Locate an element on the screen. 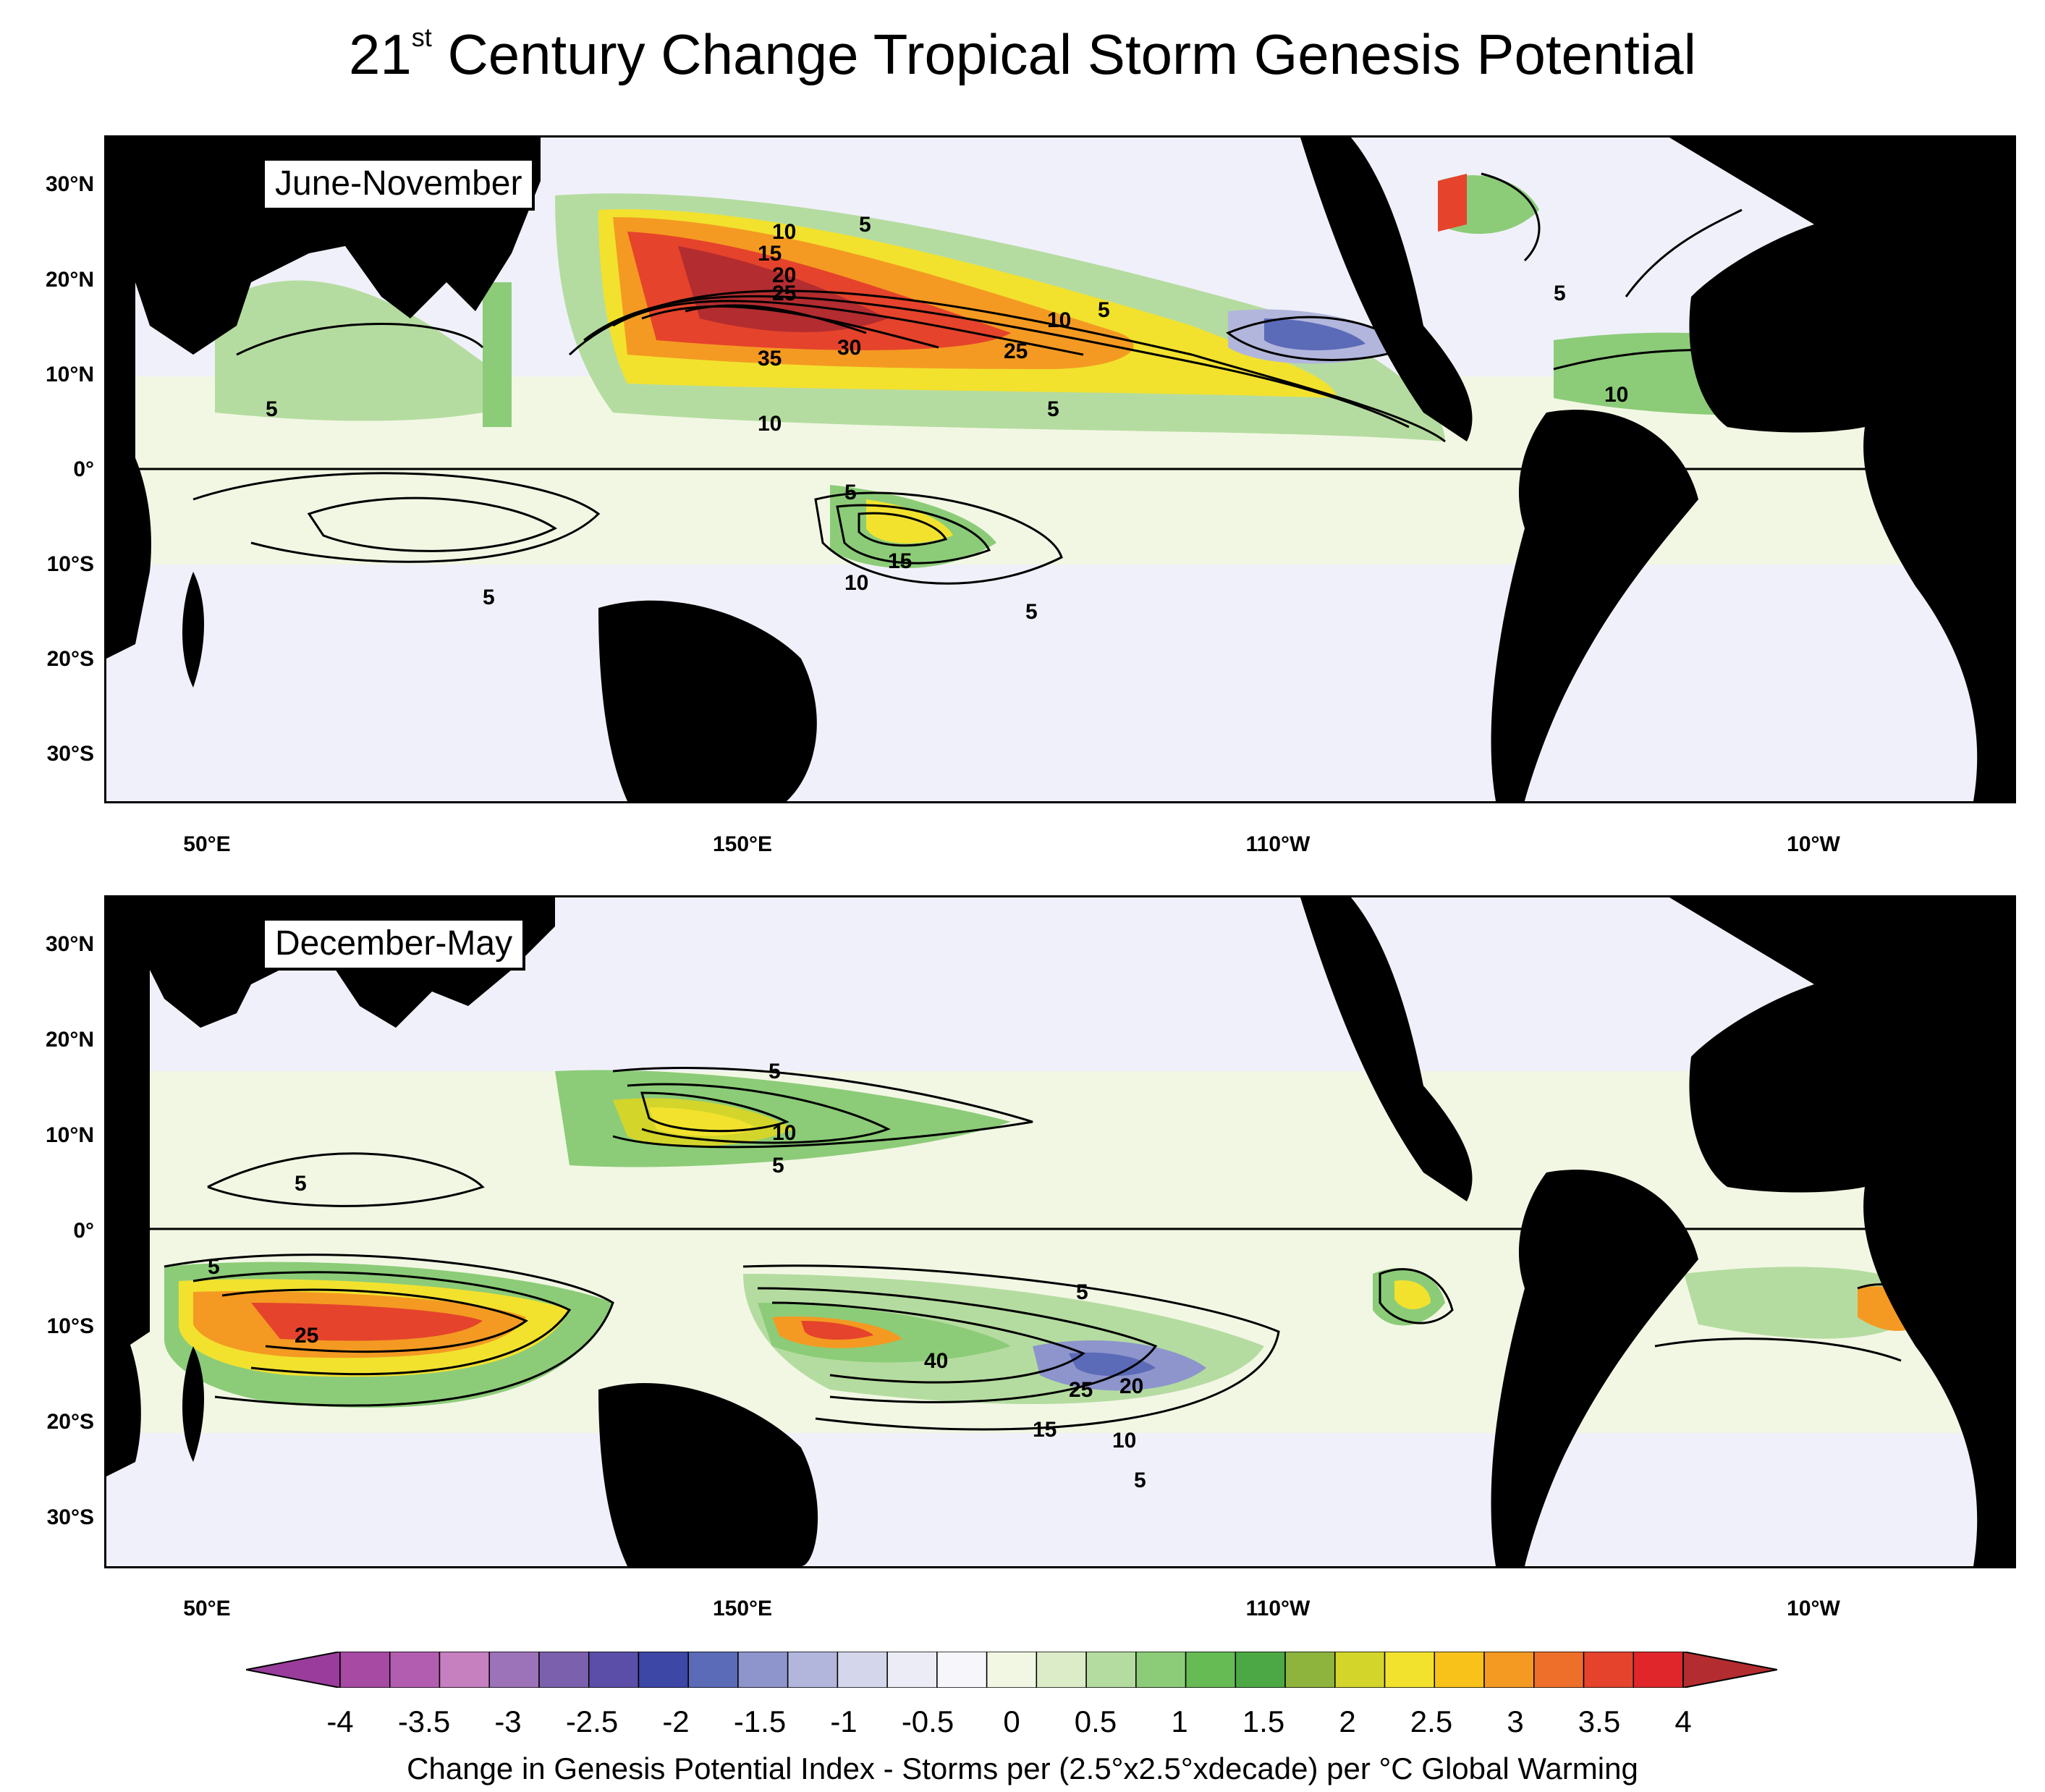 The image size is (2045, 1792). colorbar-tick-label: 4 is located at coordinates (1683, 1721).